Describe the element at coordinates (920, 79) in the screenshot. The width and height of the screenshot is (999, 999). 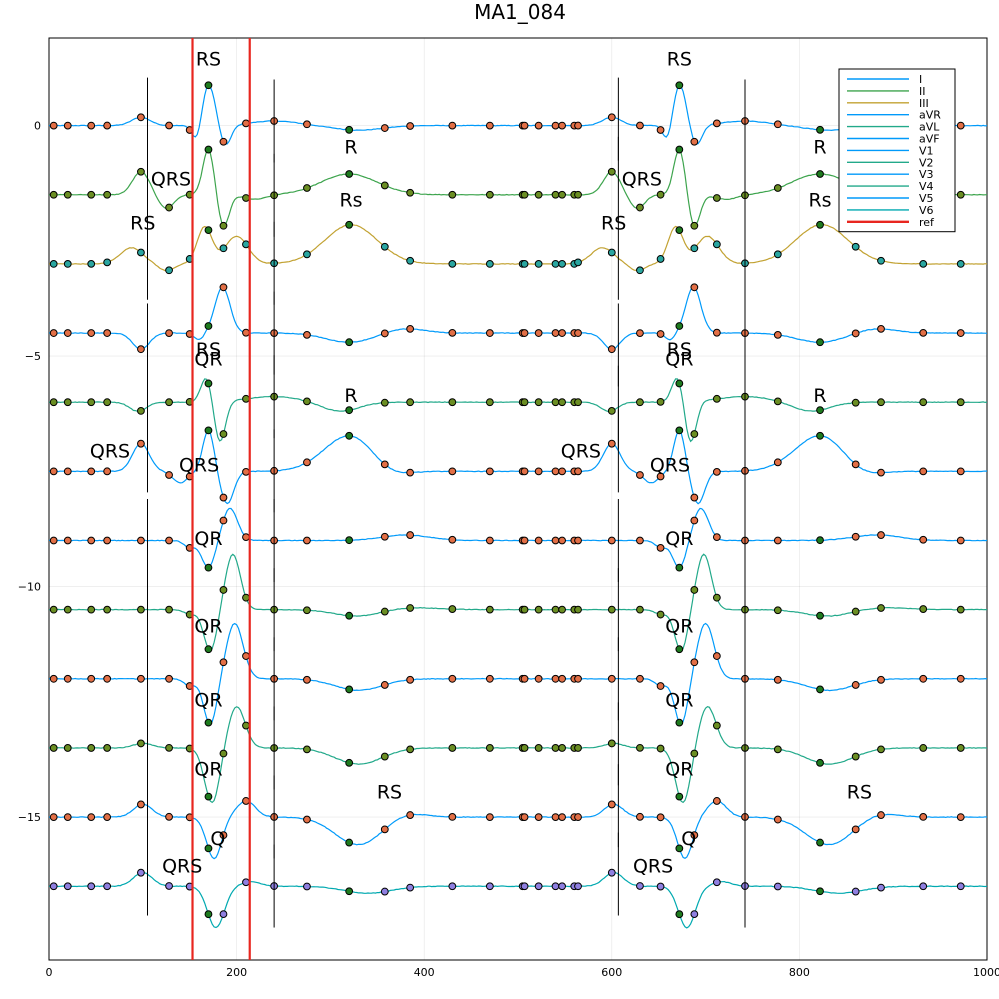
I see `legend-label-I: I` at that location.